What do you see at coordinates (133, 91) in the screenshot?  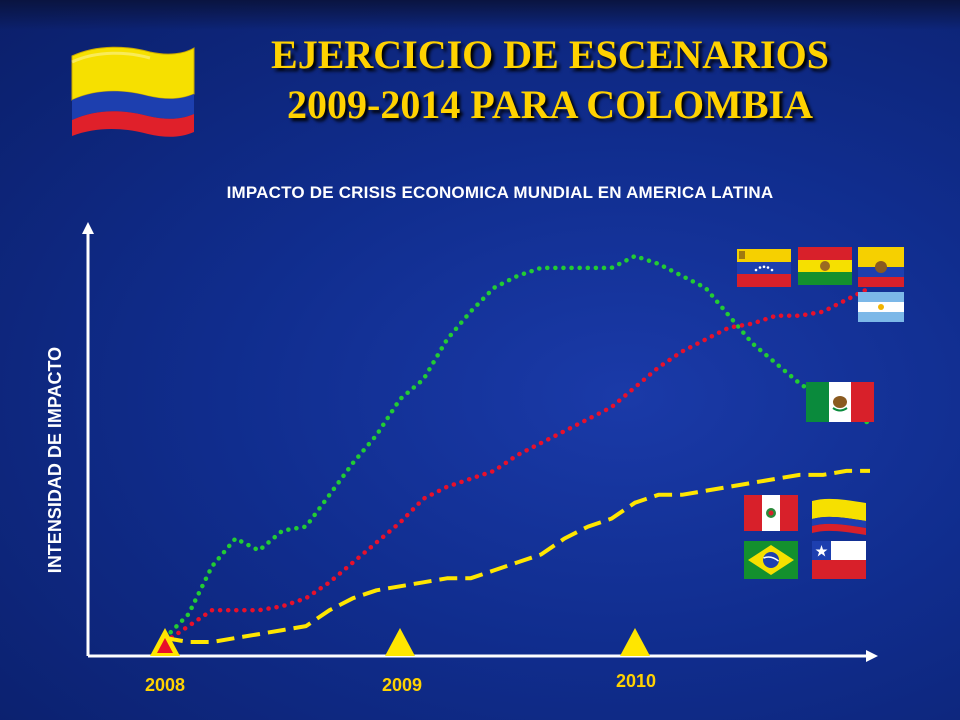 I see `colombia-flag-header-icon` at bounding box center [133, 91].